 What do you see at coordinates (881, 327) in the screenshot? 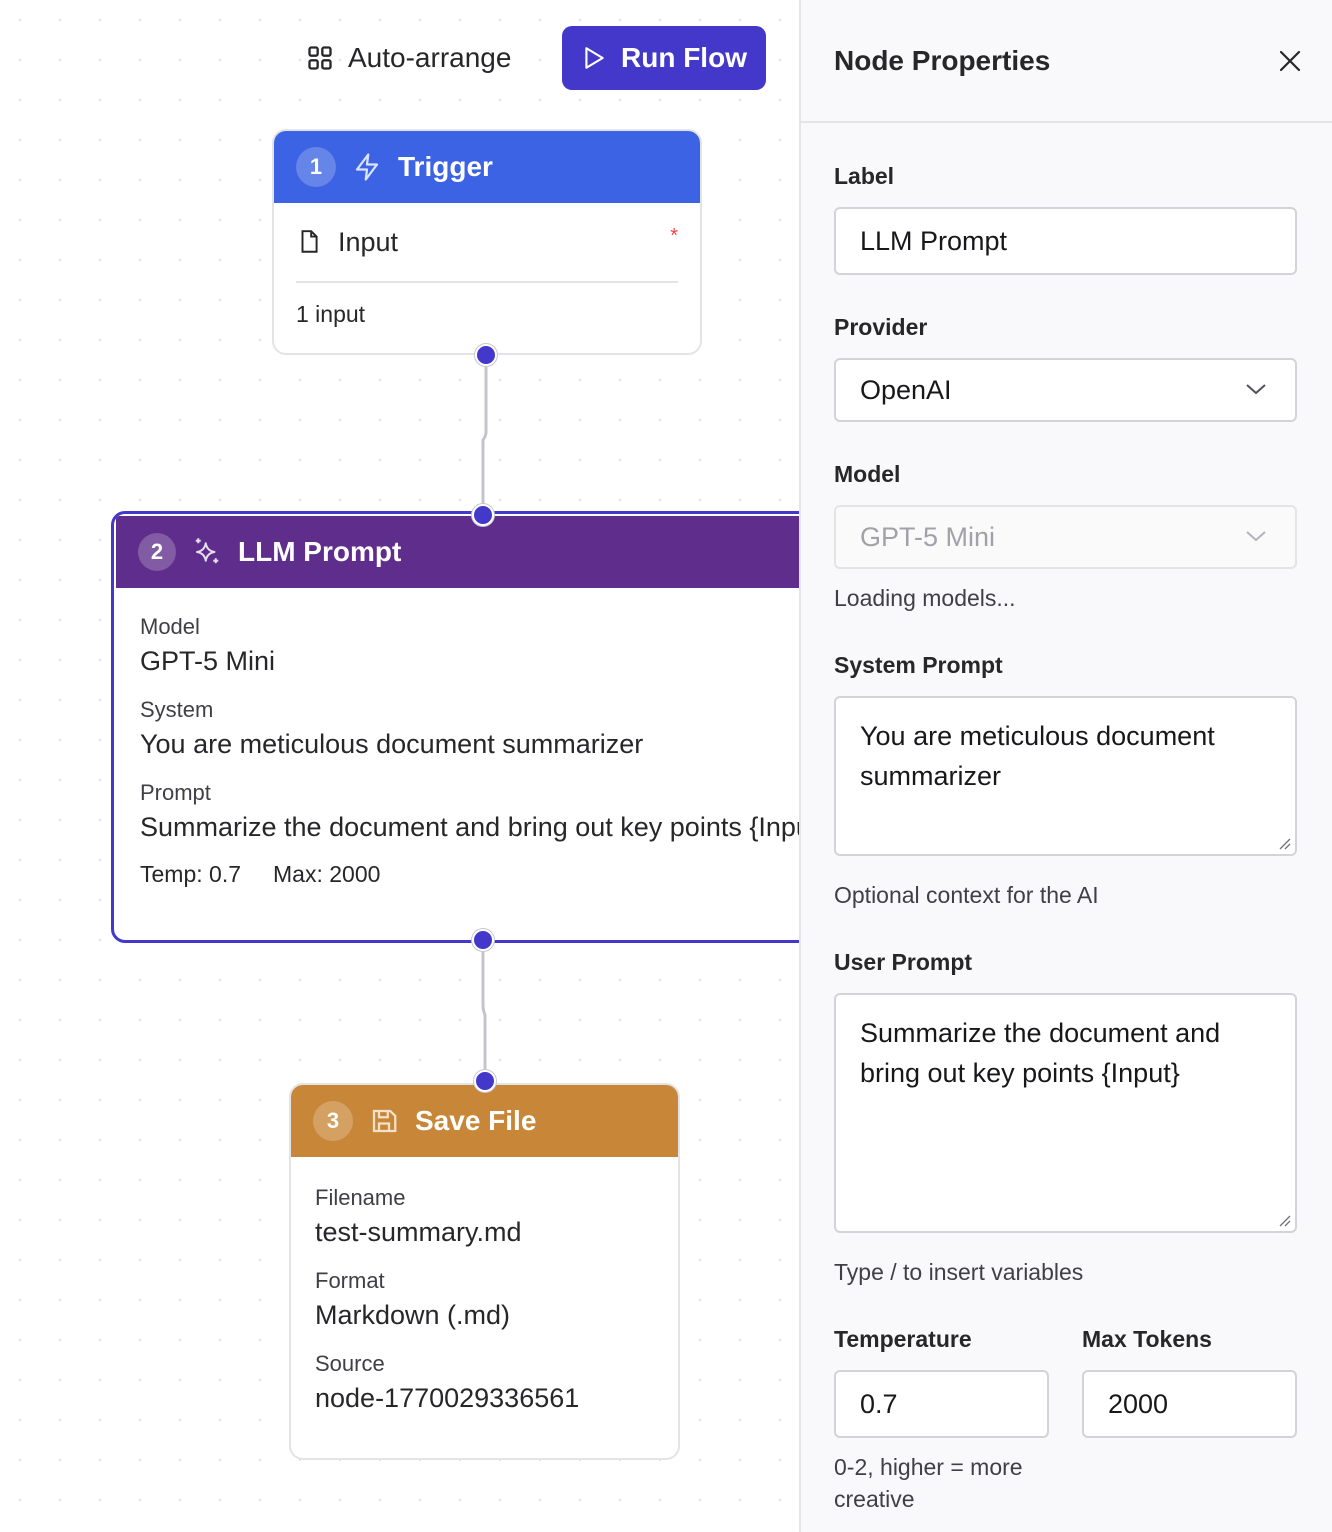
I see `provider-field-label: Provider` at bounding box center [881, 327].